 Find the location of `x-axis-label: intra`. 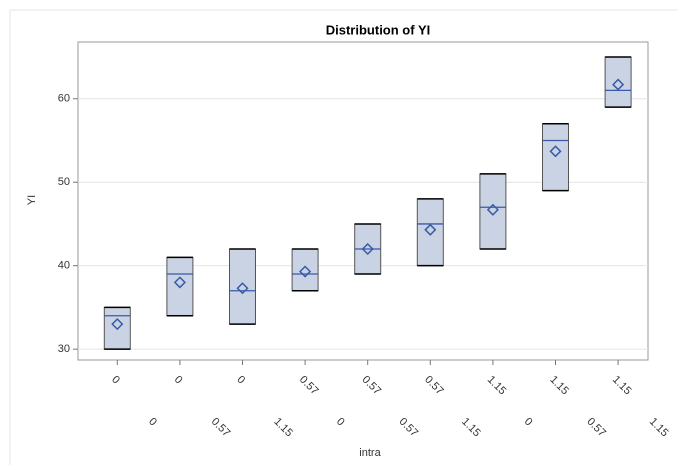

x-axis-label: intra is located at coordinates (370, 453).